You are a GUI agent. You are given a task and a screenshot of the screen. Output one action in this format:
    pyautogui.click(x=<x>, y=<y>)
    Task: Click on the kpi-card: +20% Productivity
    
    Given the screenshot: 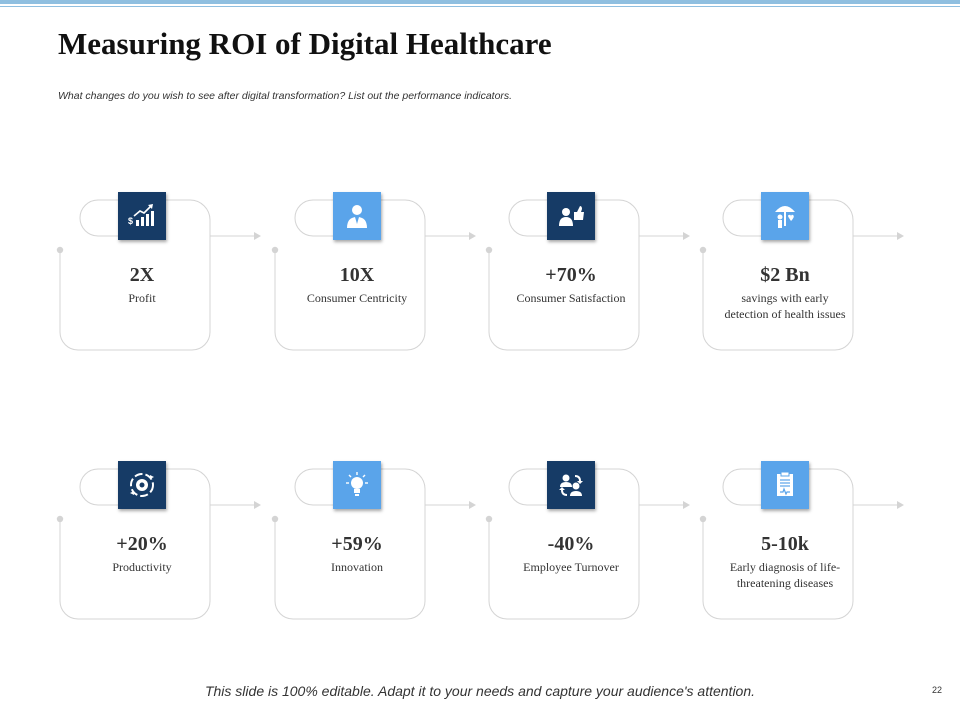 What is the action you would take?
    pyautogui.click(x=178, y=542)
    